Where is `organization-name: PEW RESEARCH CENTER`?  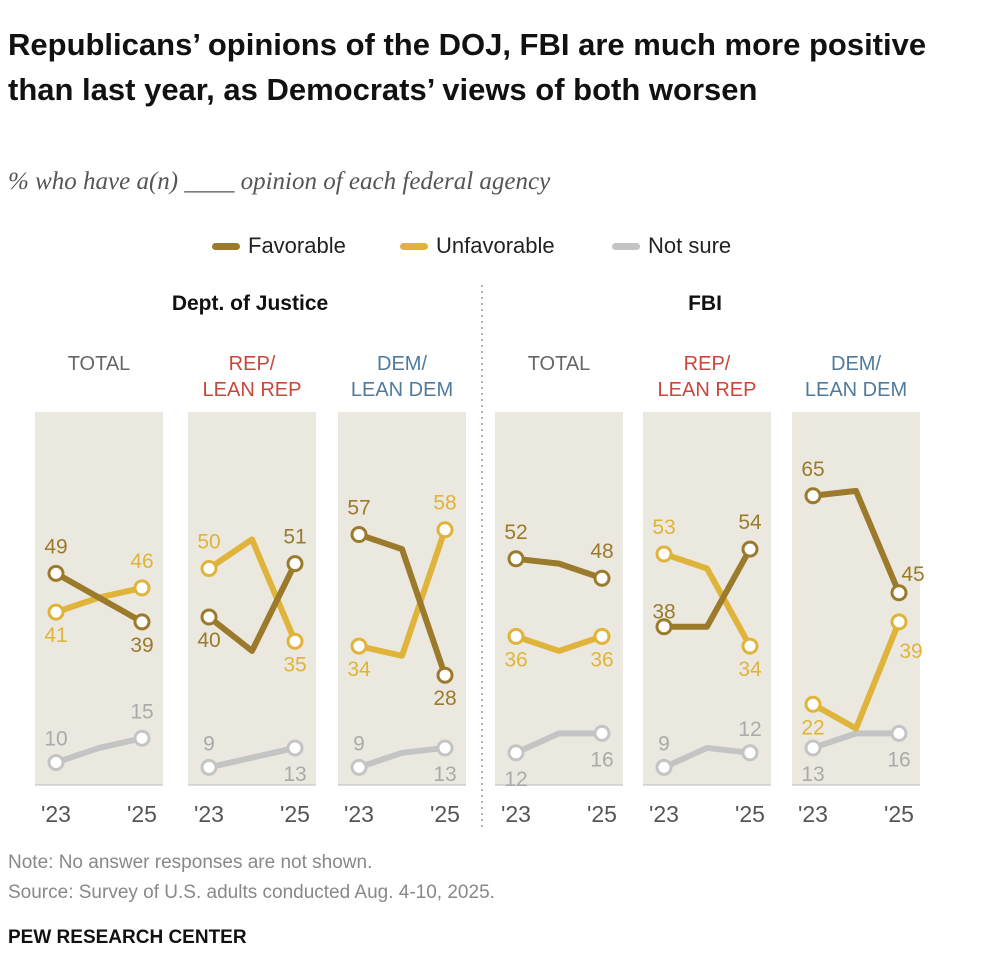
organization-name: PEW RESEARCH CENTER is located at coordinates (127, 937).